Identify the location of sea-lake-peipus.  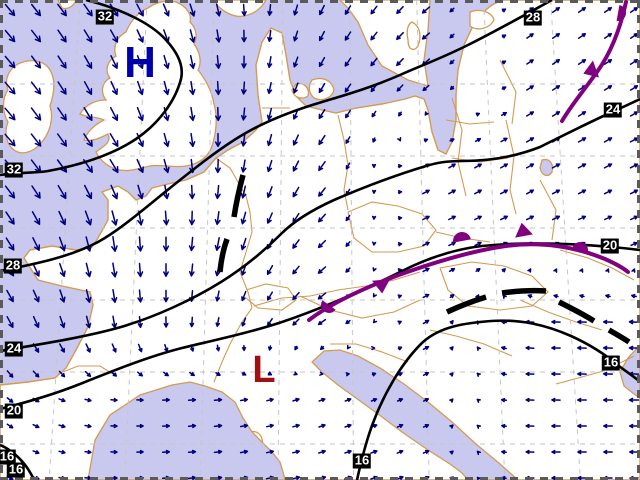
(546, 167).